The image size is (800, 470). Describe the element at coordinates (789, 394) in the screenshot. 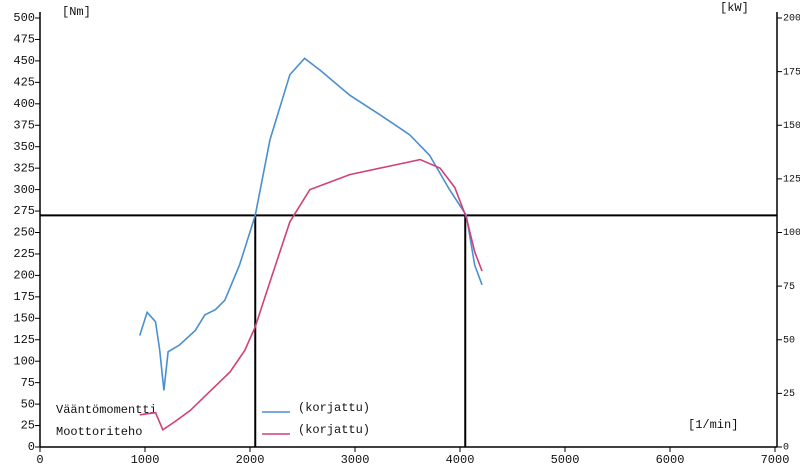

I see `y2-tick-label: 25` at that location.